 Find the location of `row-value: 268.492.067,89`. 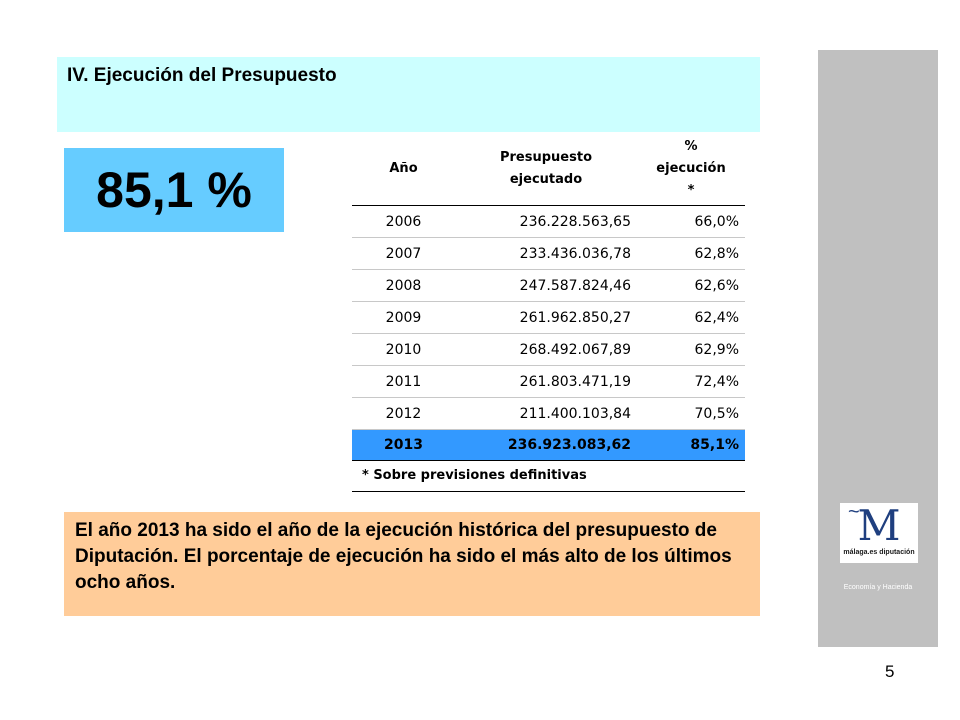

row-value: 268.492.067,89 is located at coordinates (546, 349).